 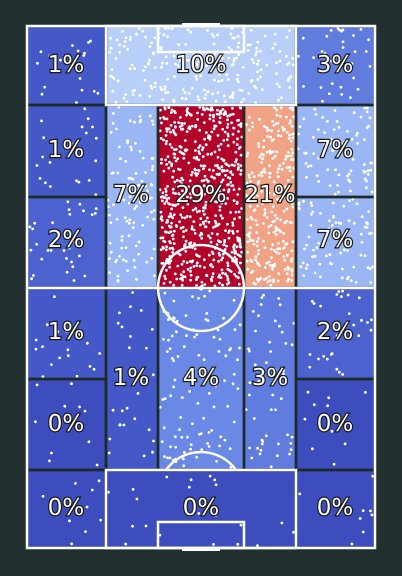 What do you see at coordinates (201, 508) in the screenshot?
I see `zone-label-bottom-center: 0%` at bounding box center [201, 508].